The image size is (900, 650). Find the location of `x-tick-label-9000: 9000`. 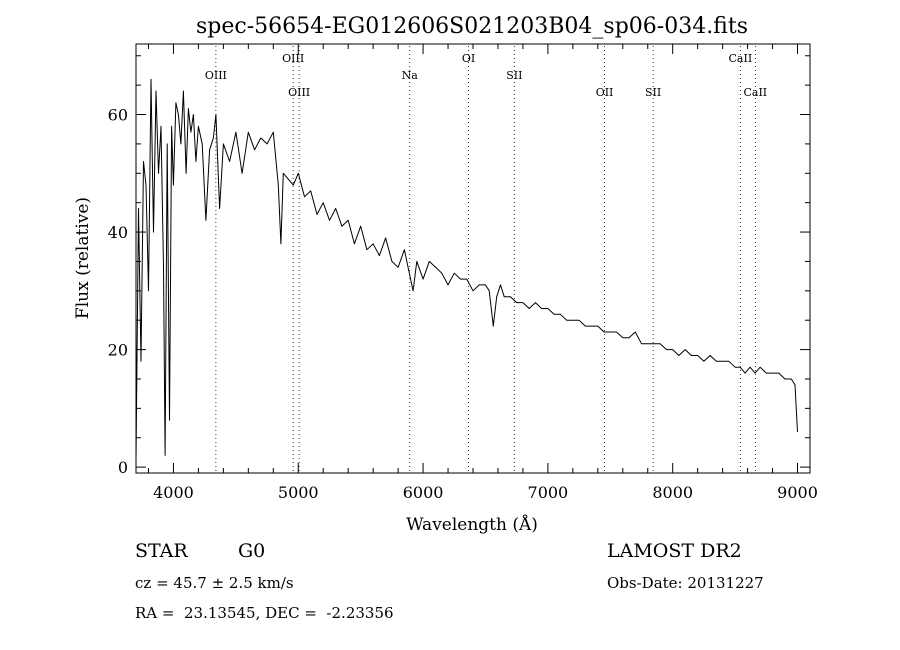

x-tick-label-9000: 9000 is located at coordinates (797, 492).